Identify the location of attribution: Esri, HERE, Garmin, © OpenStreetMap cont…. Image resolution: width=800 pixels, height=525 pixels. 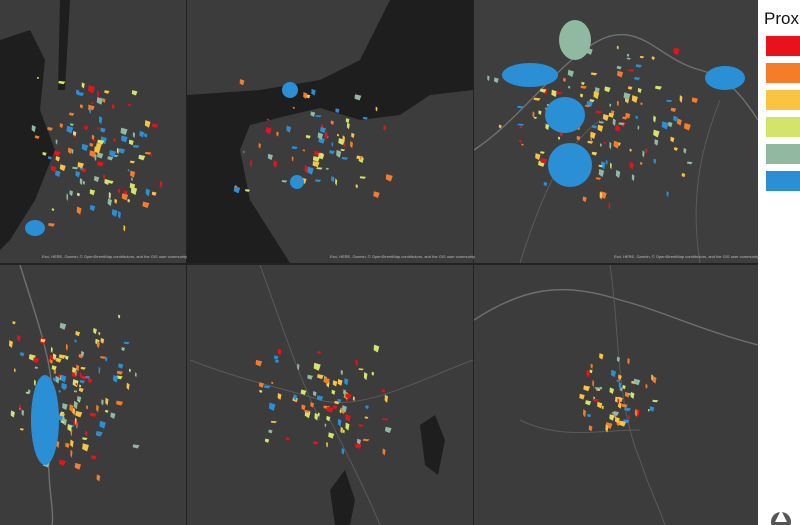
(114, 256).